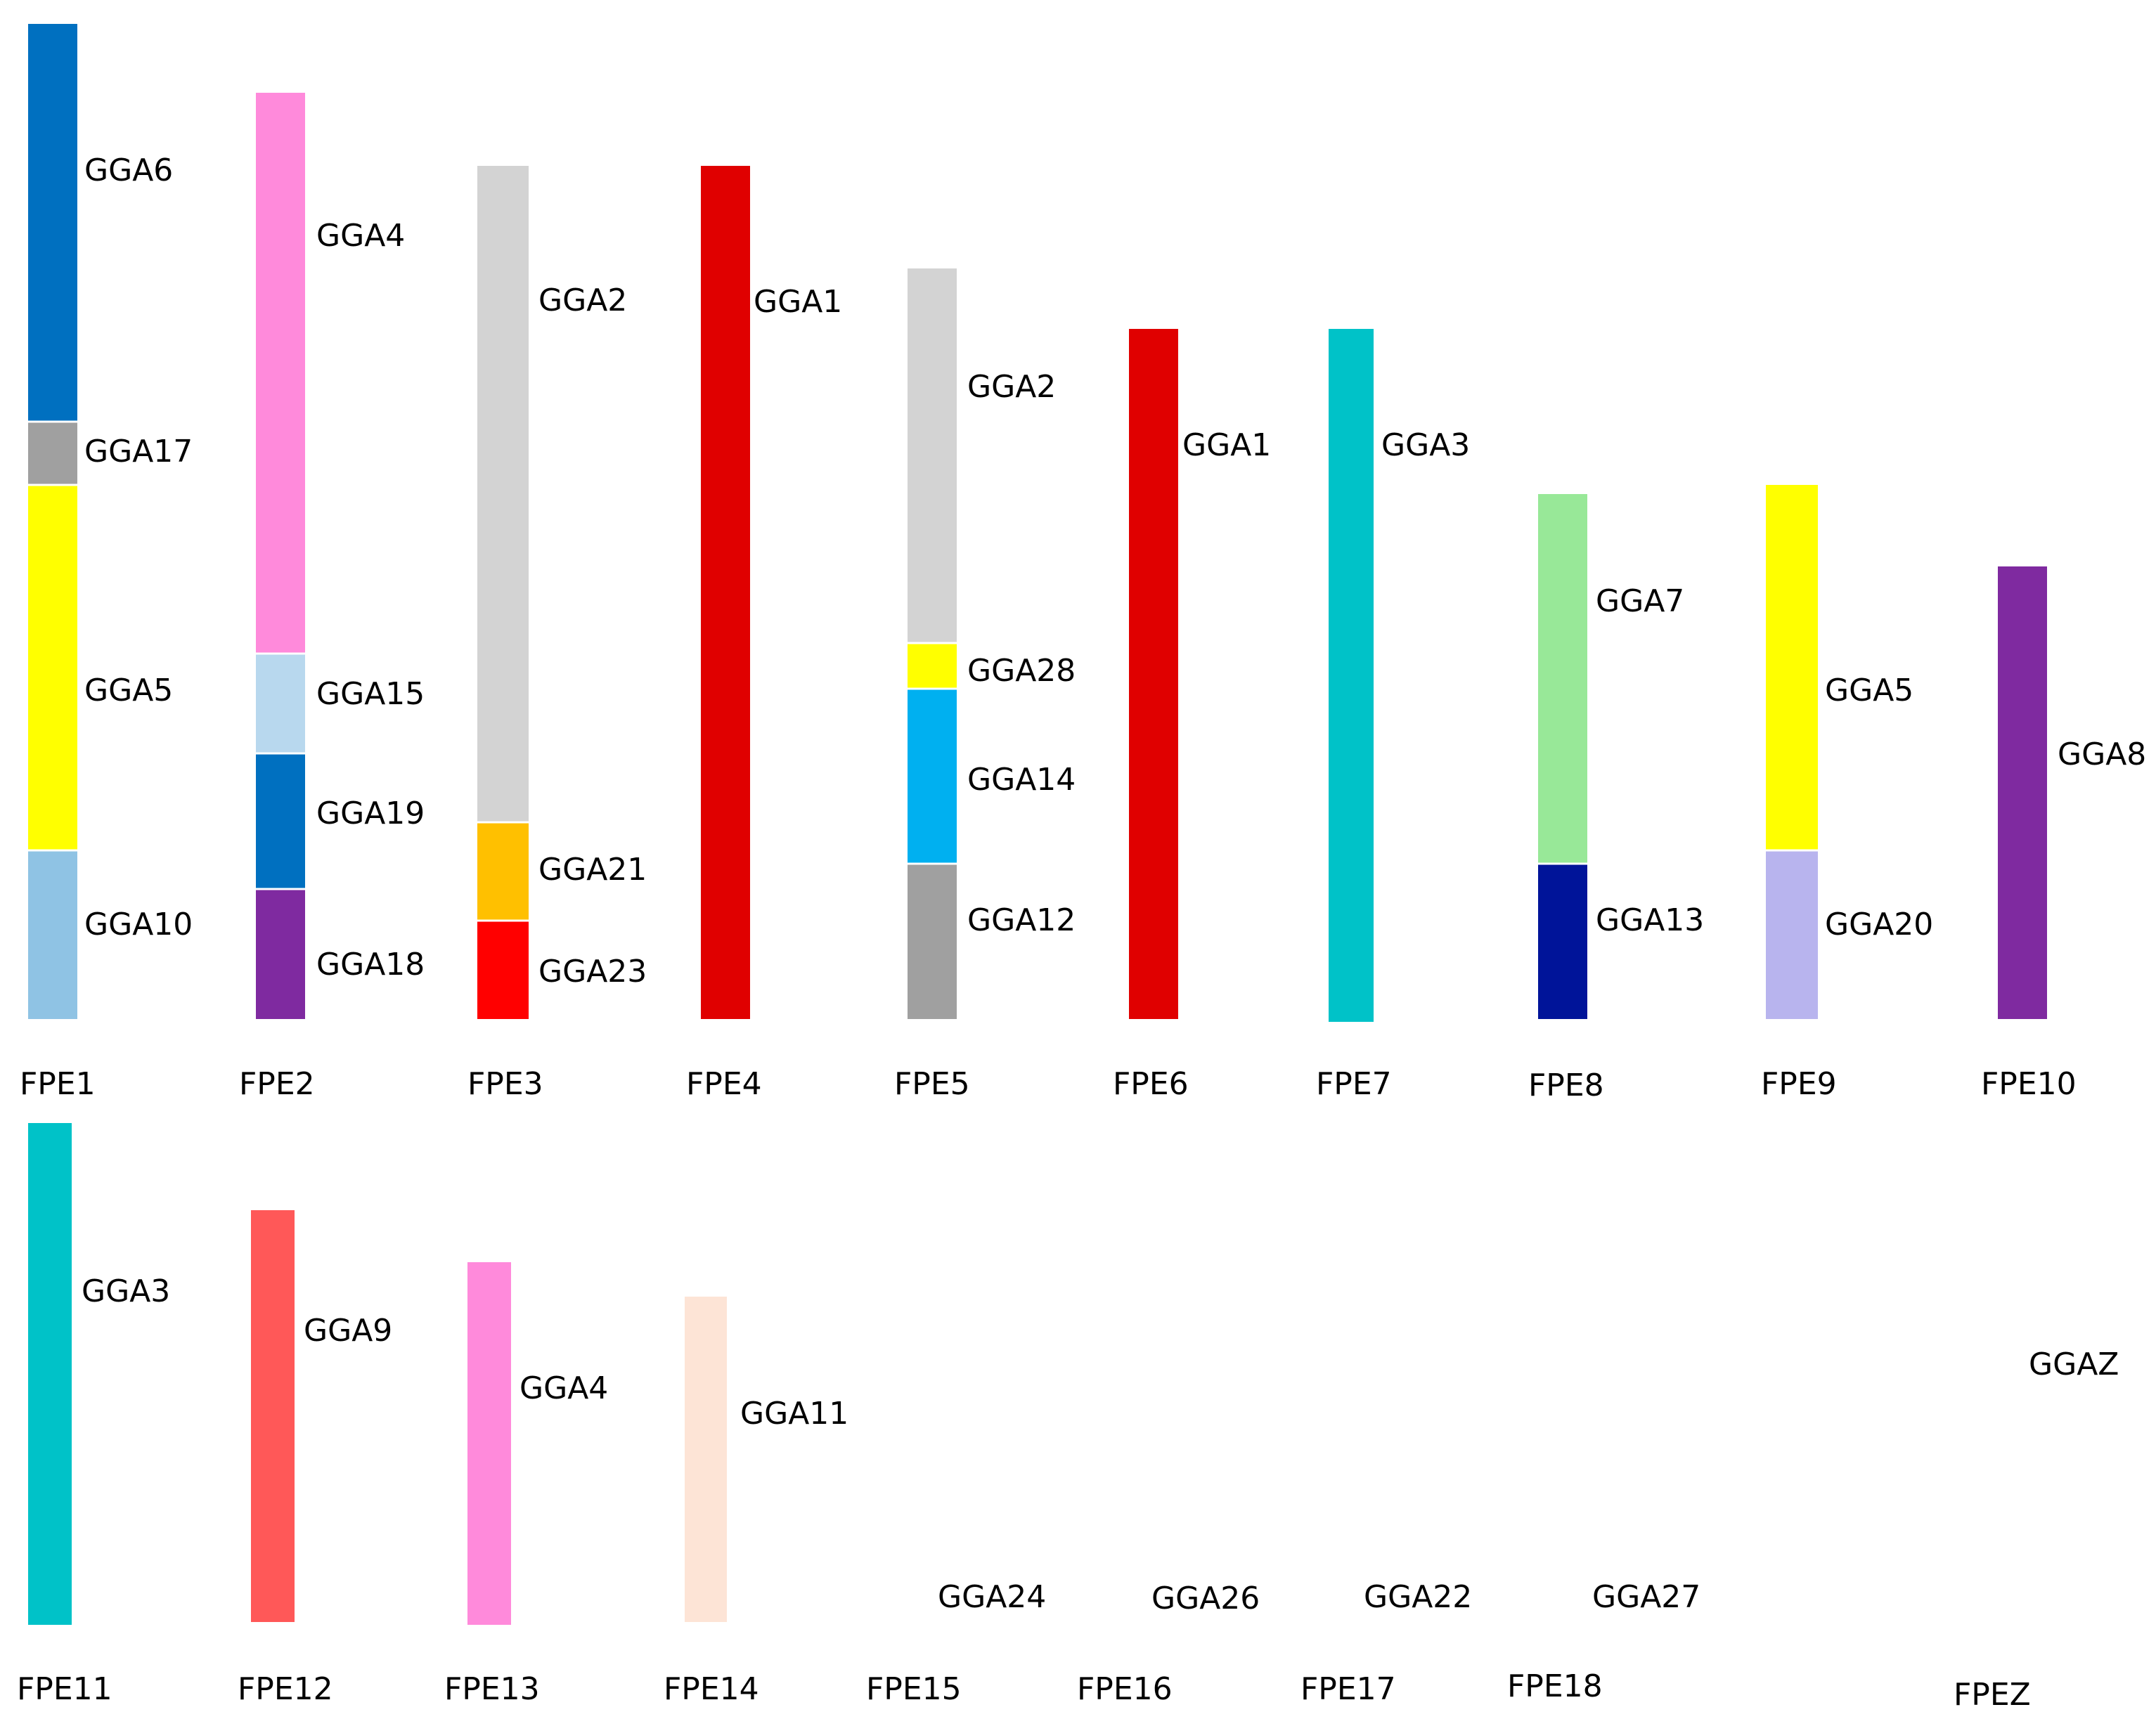 This screenshot has width=2156, height=1719. What do you see at coordinates (932, 455) in the screenshot?
I see `segment-fpe5-gga2` at bounding box center [932, 455].